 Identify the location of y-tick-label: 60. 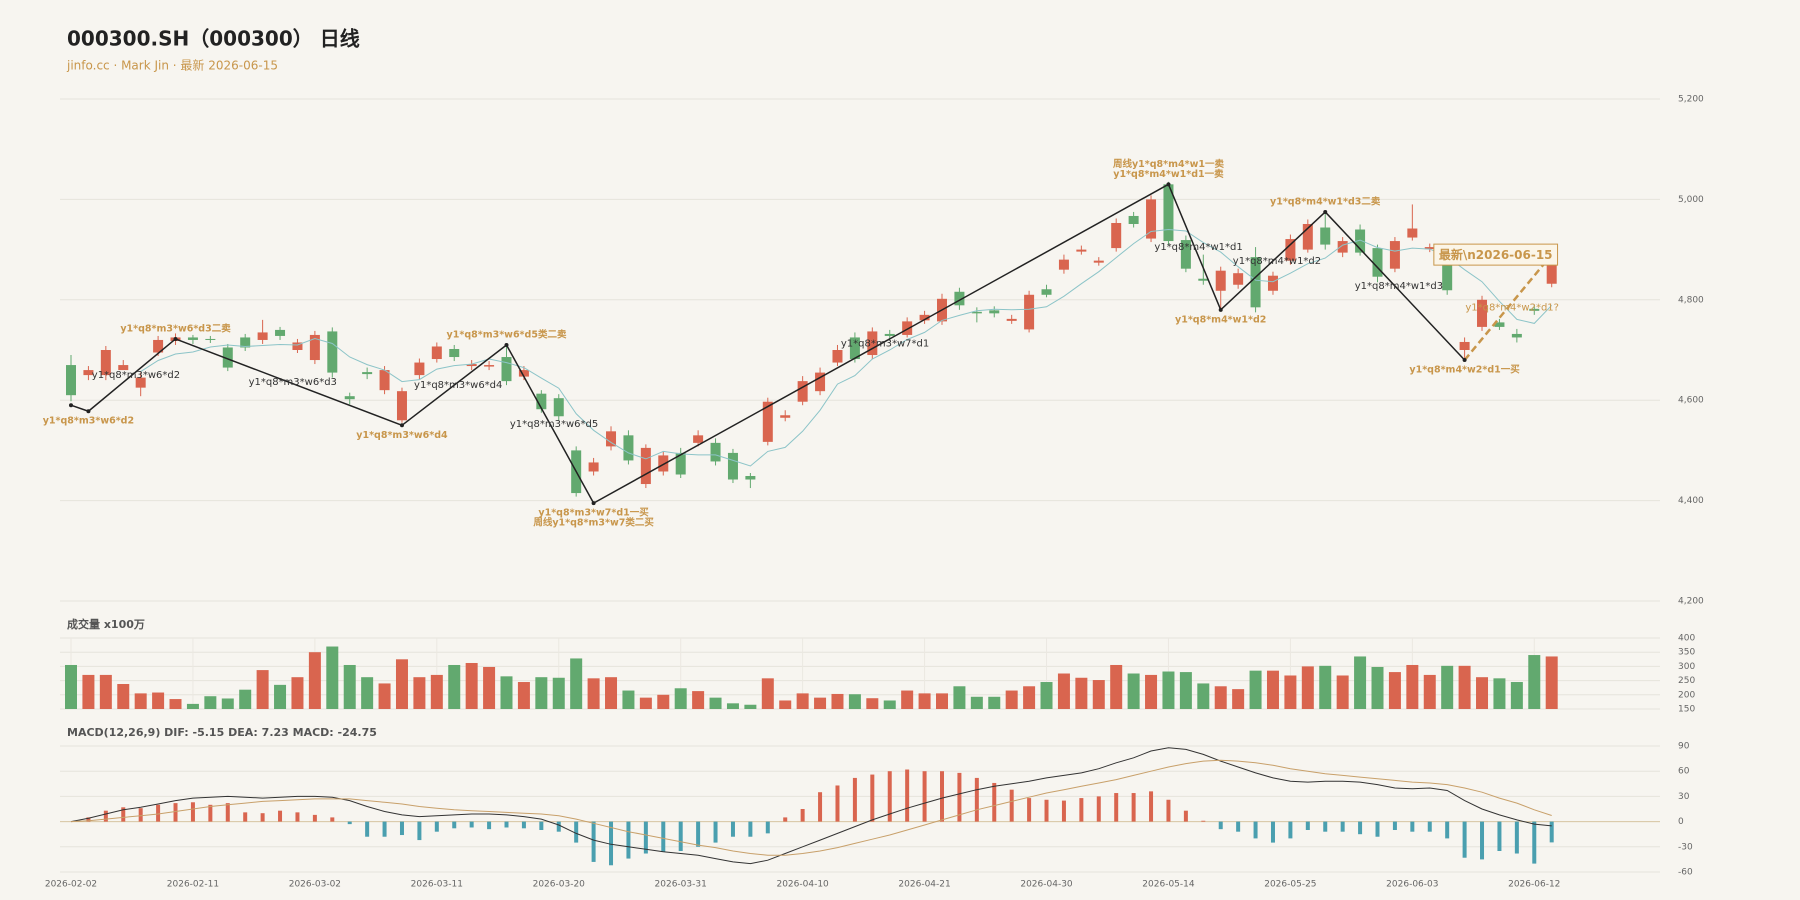
(1684, 772).